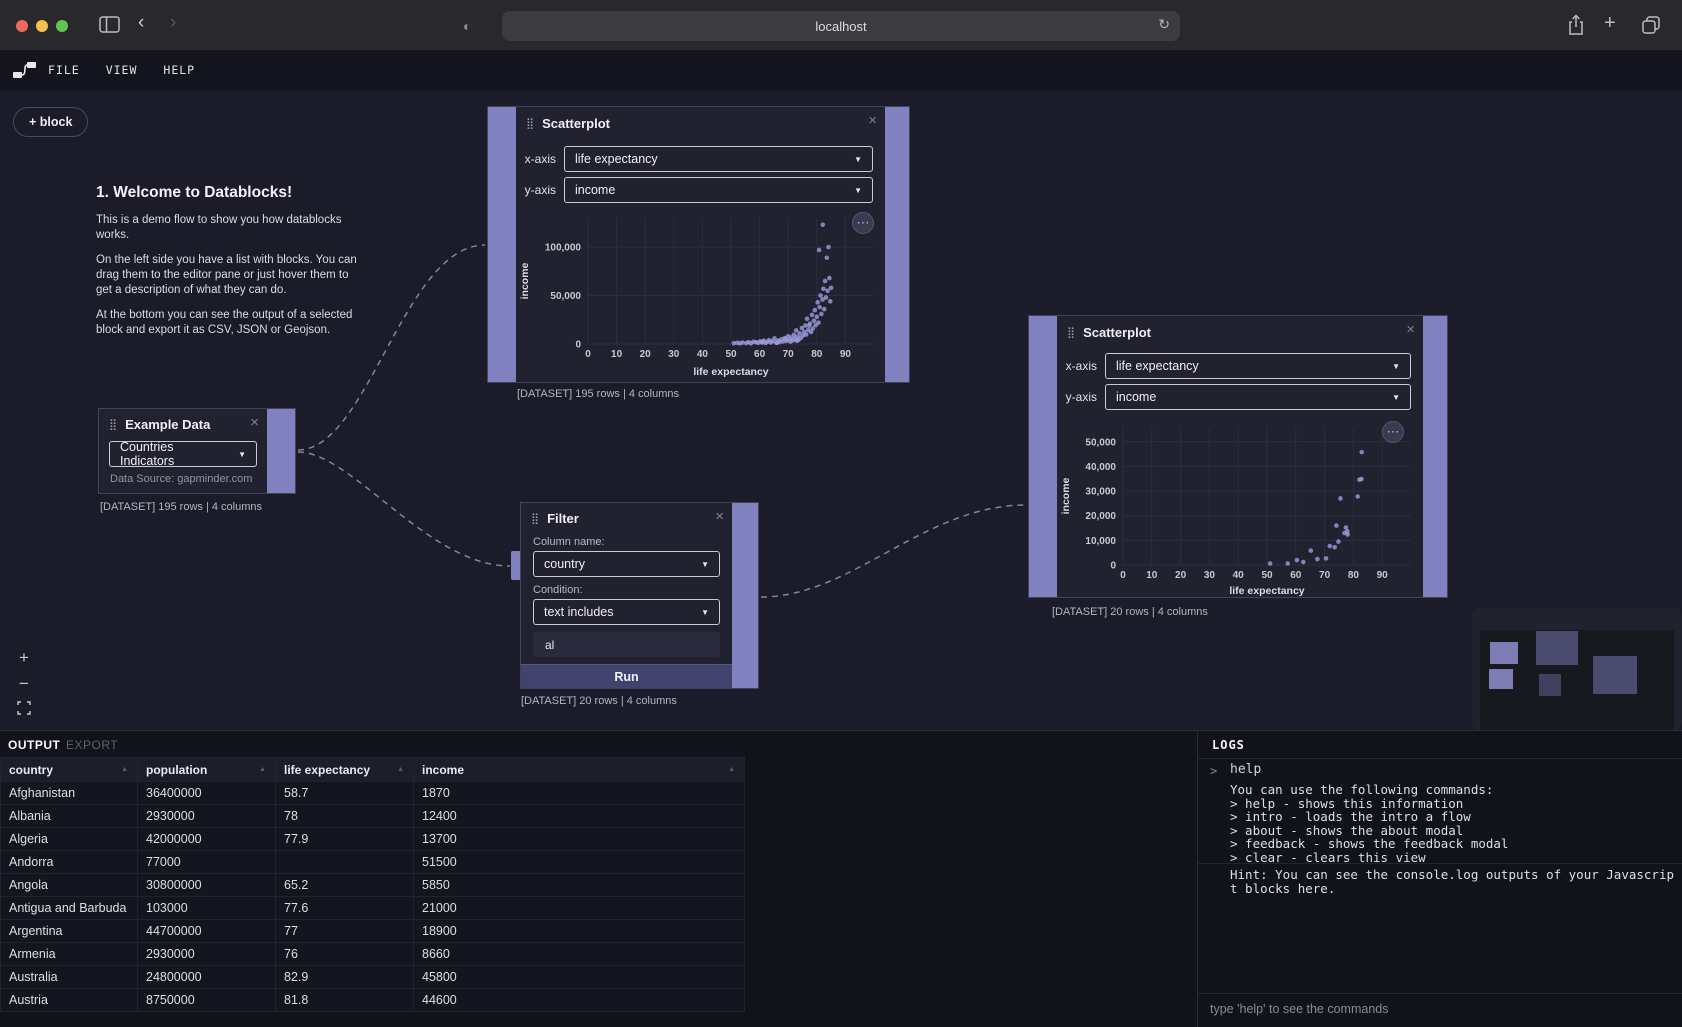 This screenshot has height=1027, width=1682. What do you see at coordinates (51, 122) in the screenshot?
I see `add-block-button: + block` at bounding box center [51, 122].